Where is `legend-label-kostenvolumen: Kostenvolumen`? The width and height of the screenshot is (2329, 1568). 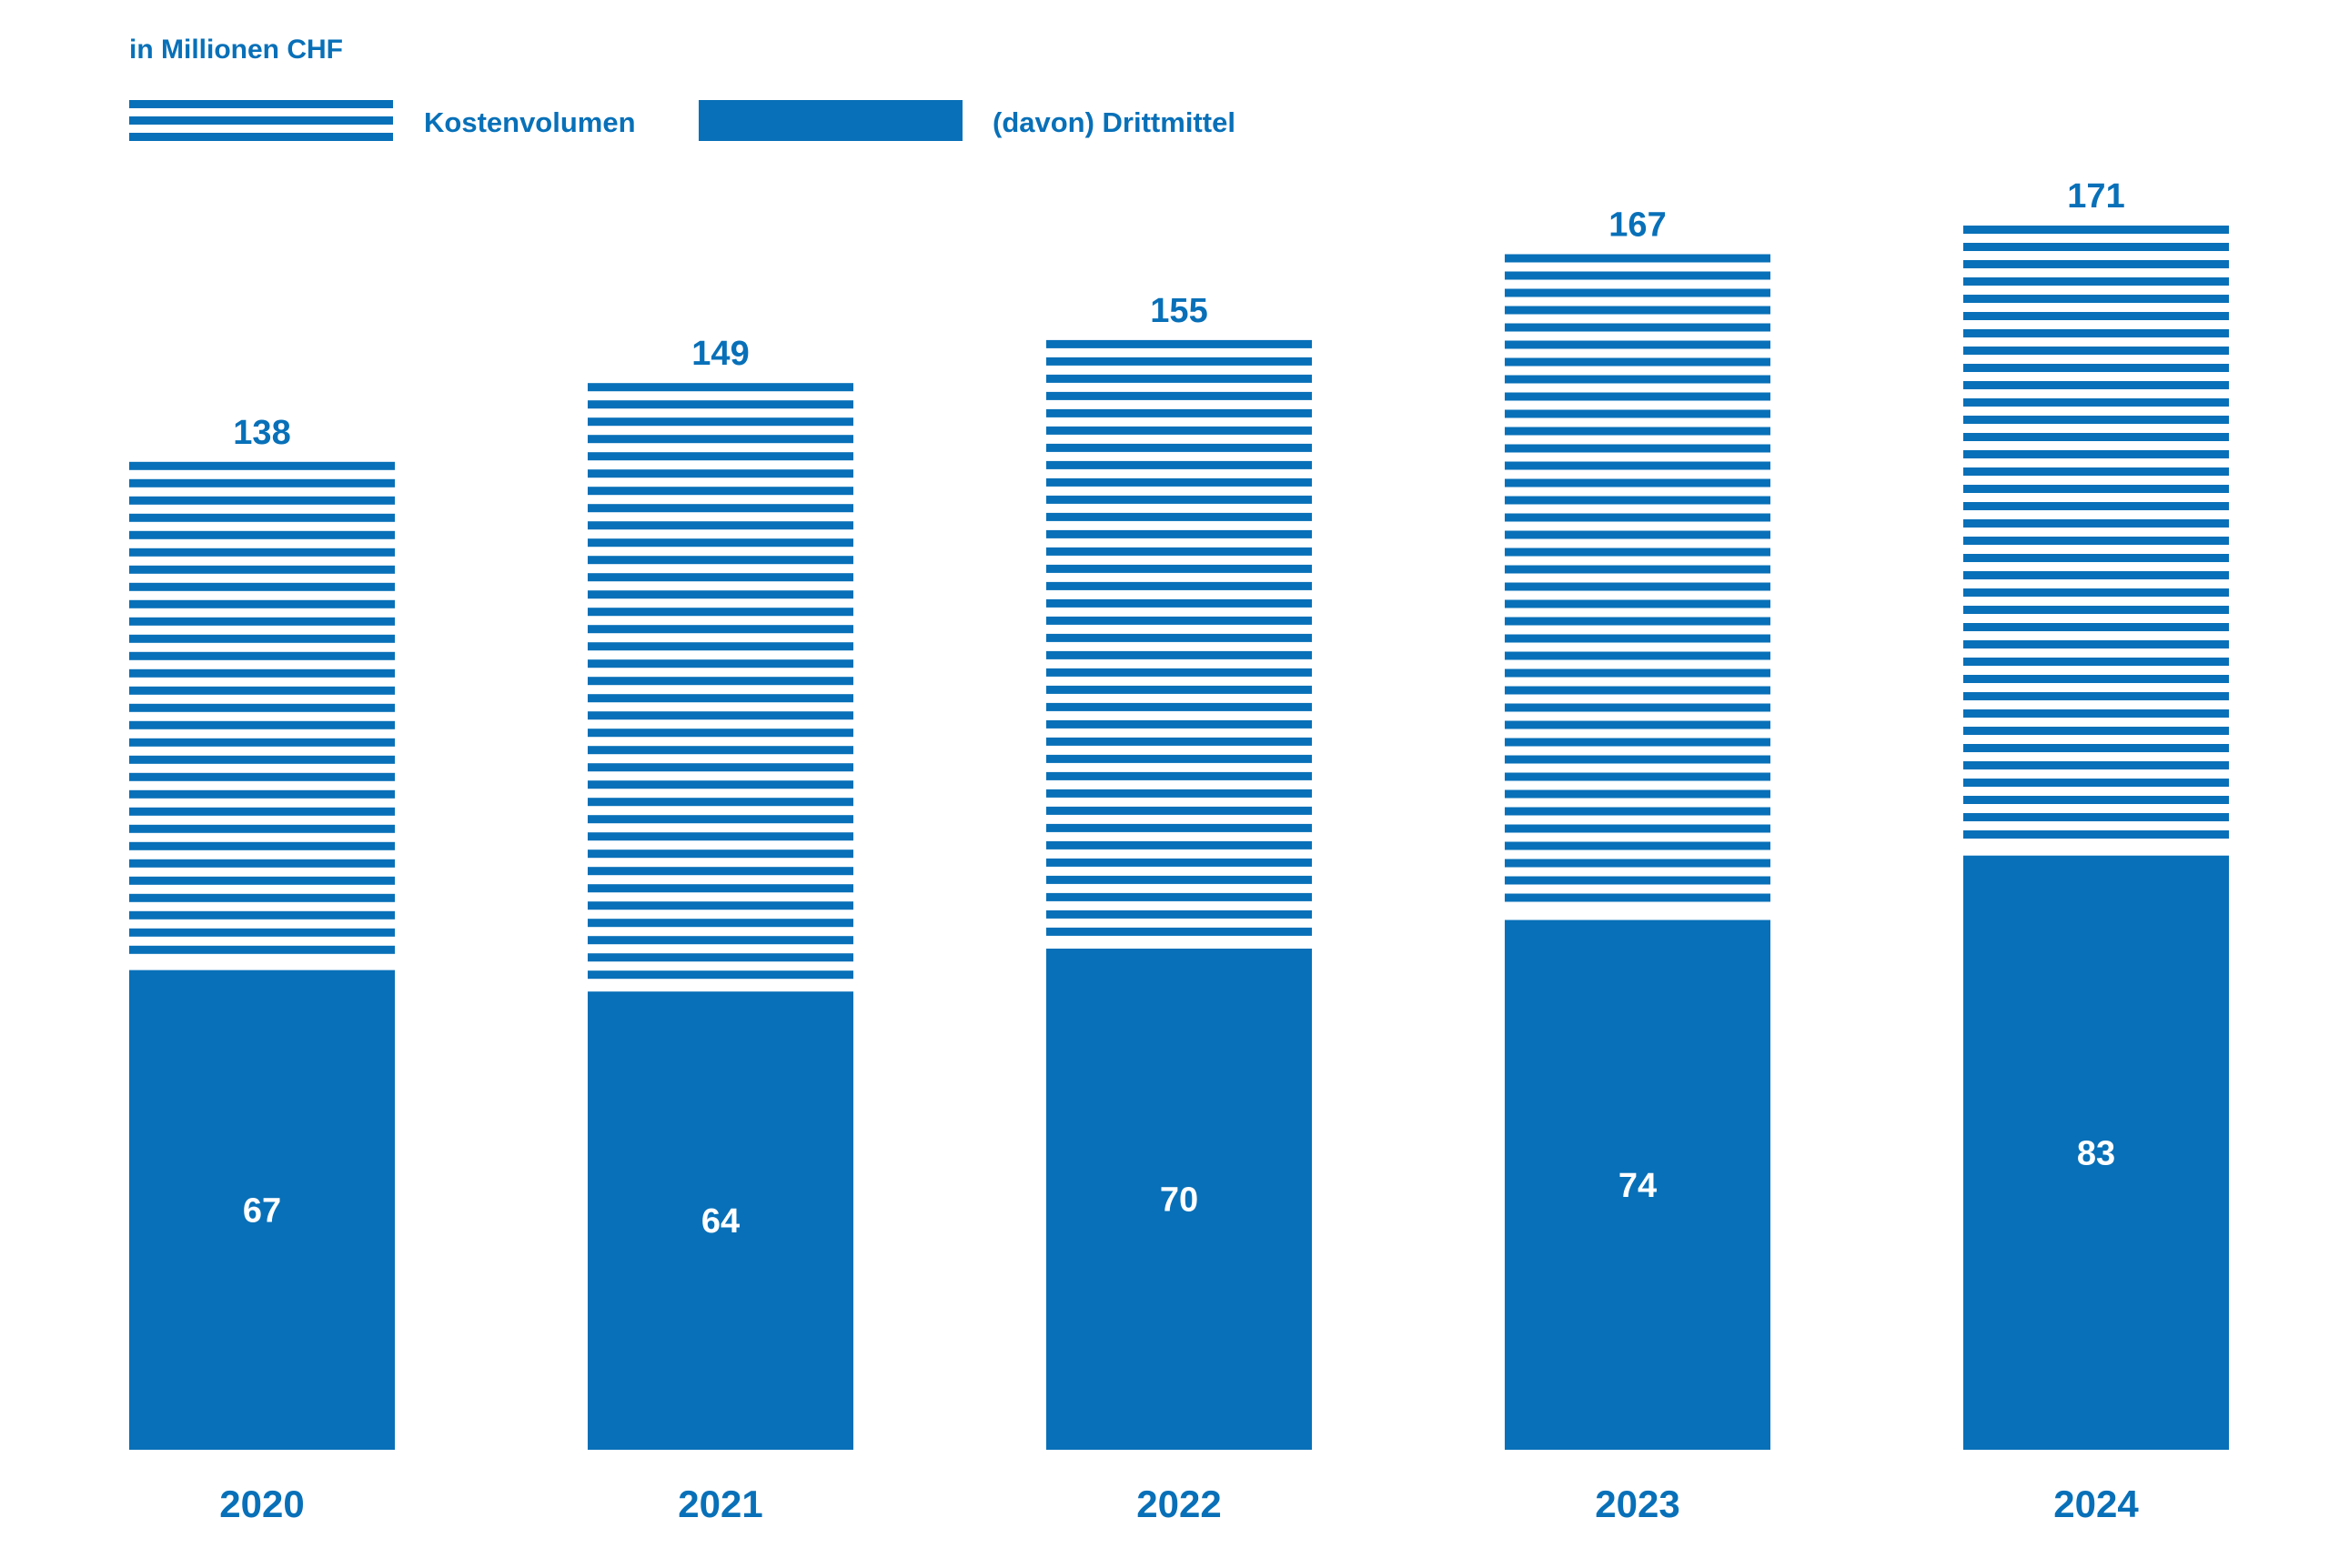 legend-label-kostenvolumen: Kostenvolumen is located at coordinates (530, 122).